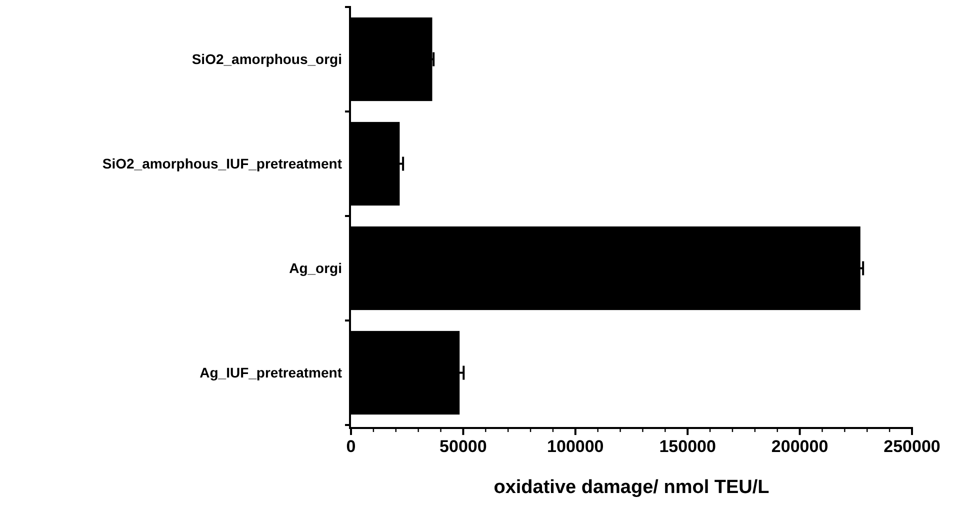 This screenshot has height=505, width=959. I want to click on x-tick-label: 200000, so click(799, 446).